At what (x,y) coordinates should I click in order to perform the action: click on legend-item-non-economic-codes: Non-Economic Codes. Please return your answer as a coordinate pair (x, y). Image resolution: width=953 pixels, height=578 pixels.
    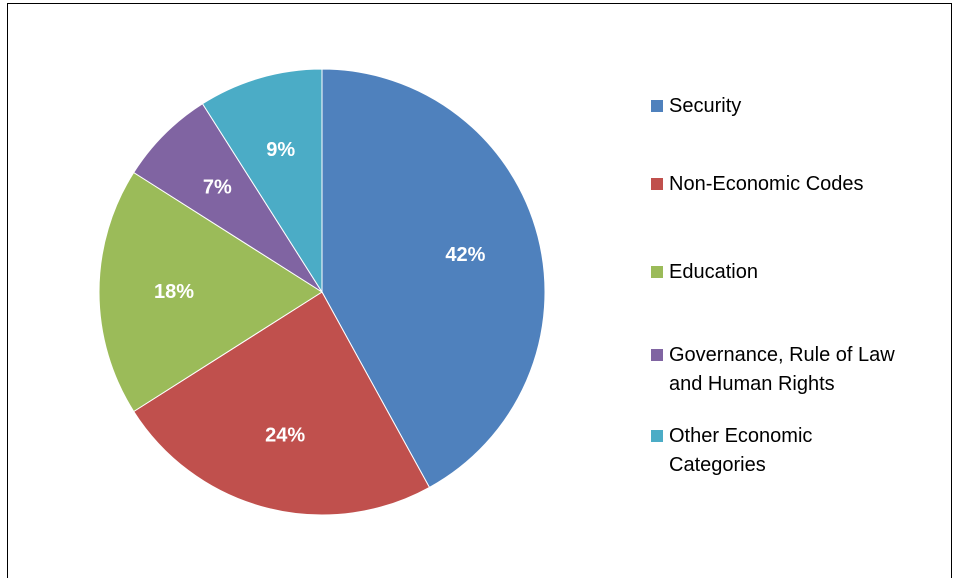
    Looking at the image, I should click on (802, 184).